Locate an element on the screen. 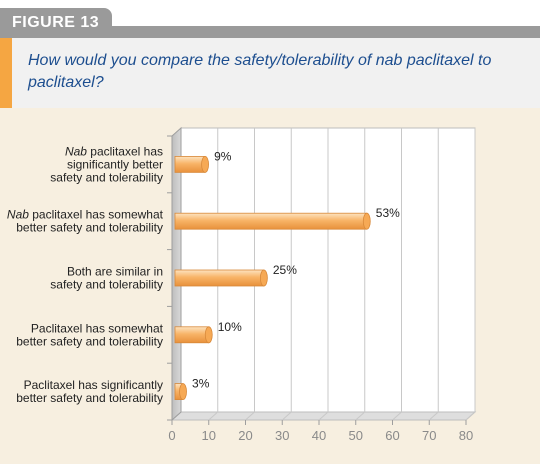 Image resolution: width=540 pixels, height=464 pixels. x-tick-label: 0 is located at coordinates (171, 435).